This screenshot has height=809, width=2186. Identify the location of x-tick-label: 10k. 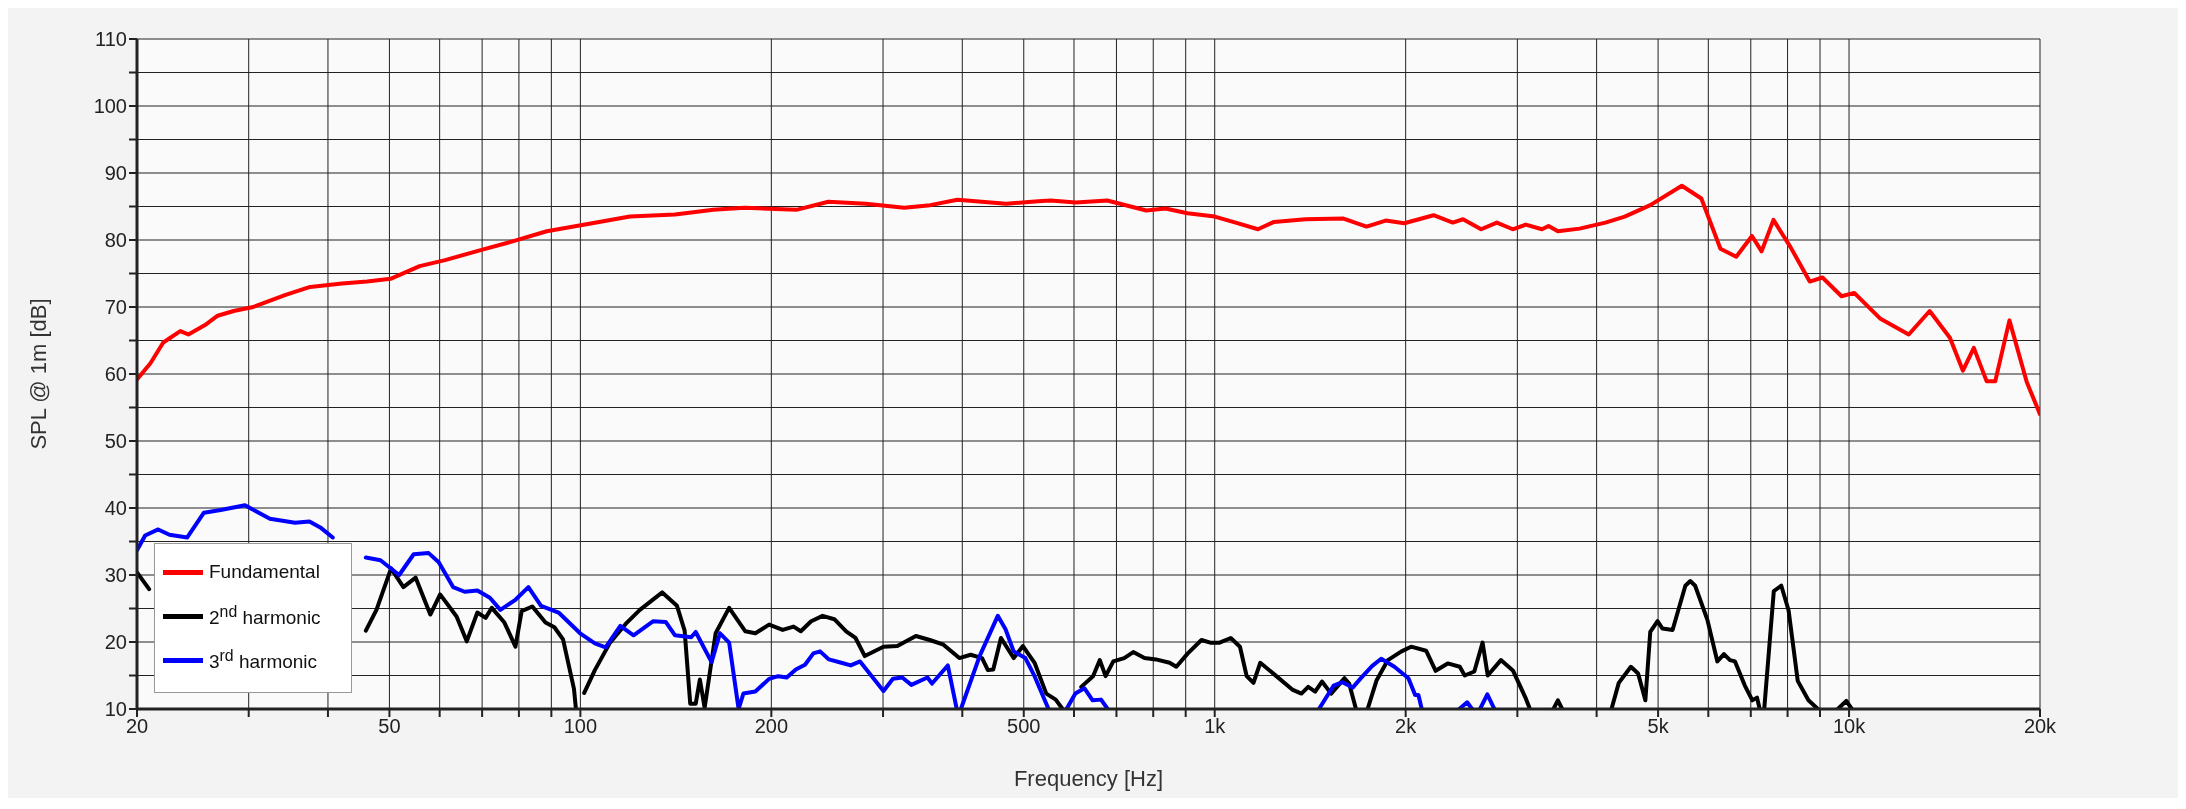
(1849, 726).